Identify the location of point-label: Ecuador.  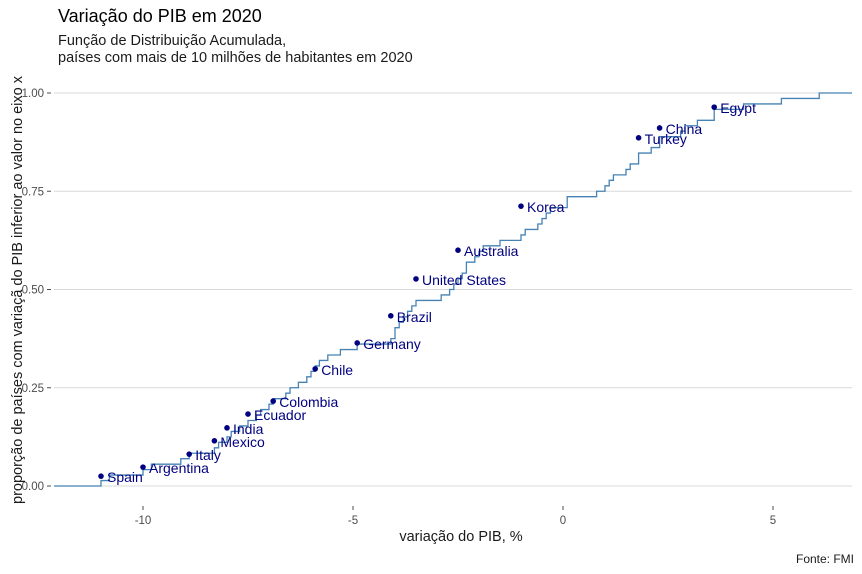
(280, 415).